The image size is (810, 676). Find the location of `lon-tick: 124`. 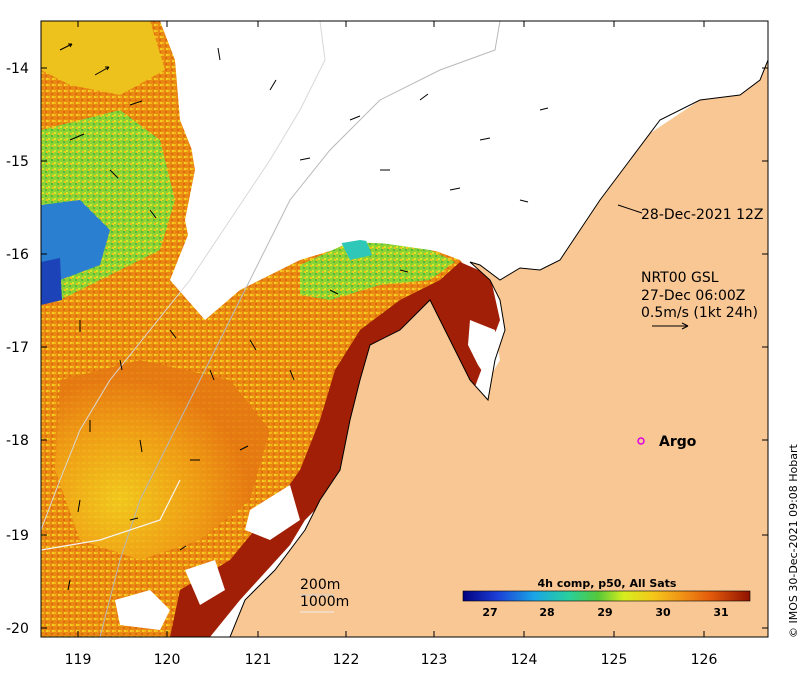

lon-tick: 124 is located at coordinates (524, 344).